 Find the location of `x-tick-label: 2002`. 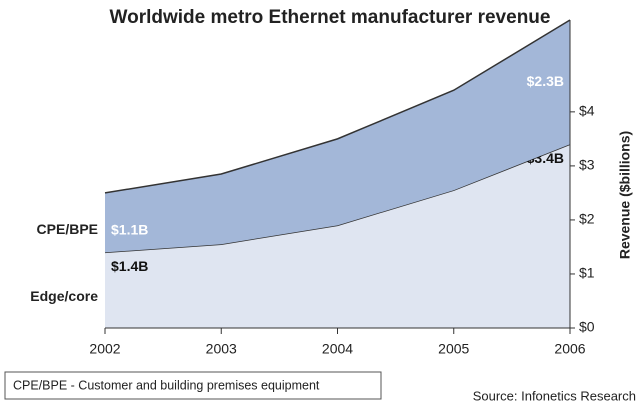

x-tick-label: 2002 is located at coordinates (104, 349).